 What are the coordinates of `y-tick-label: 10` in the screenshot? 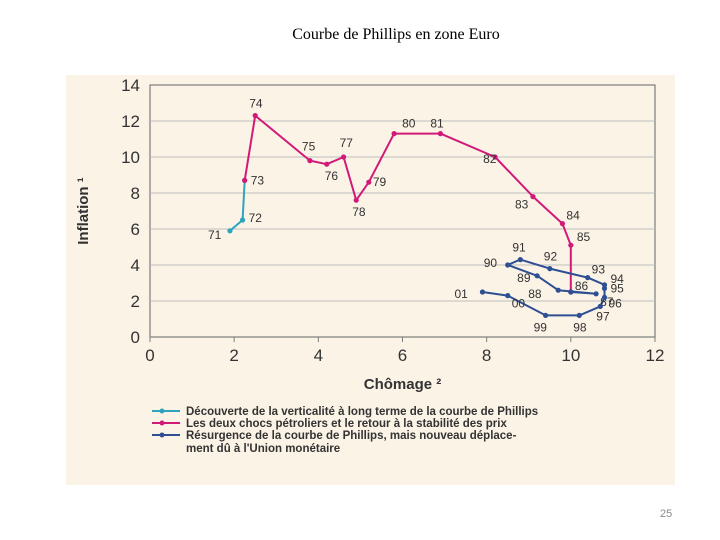 It's located at (130, 157).